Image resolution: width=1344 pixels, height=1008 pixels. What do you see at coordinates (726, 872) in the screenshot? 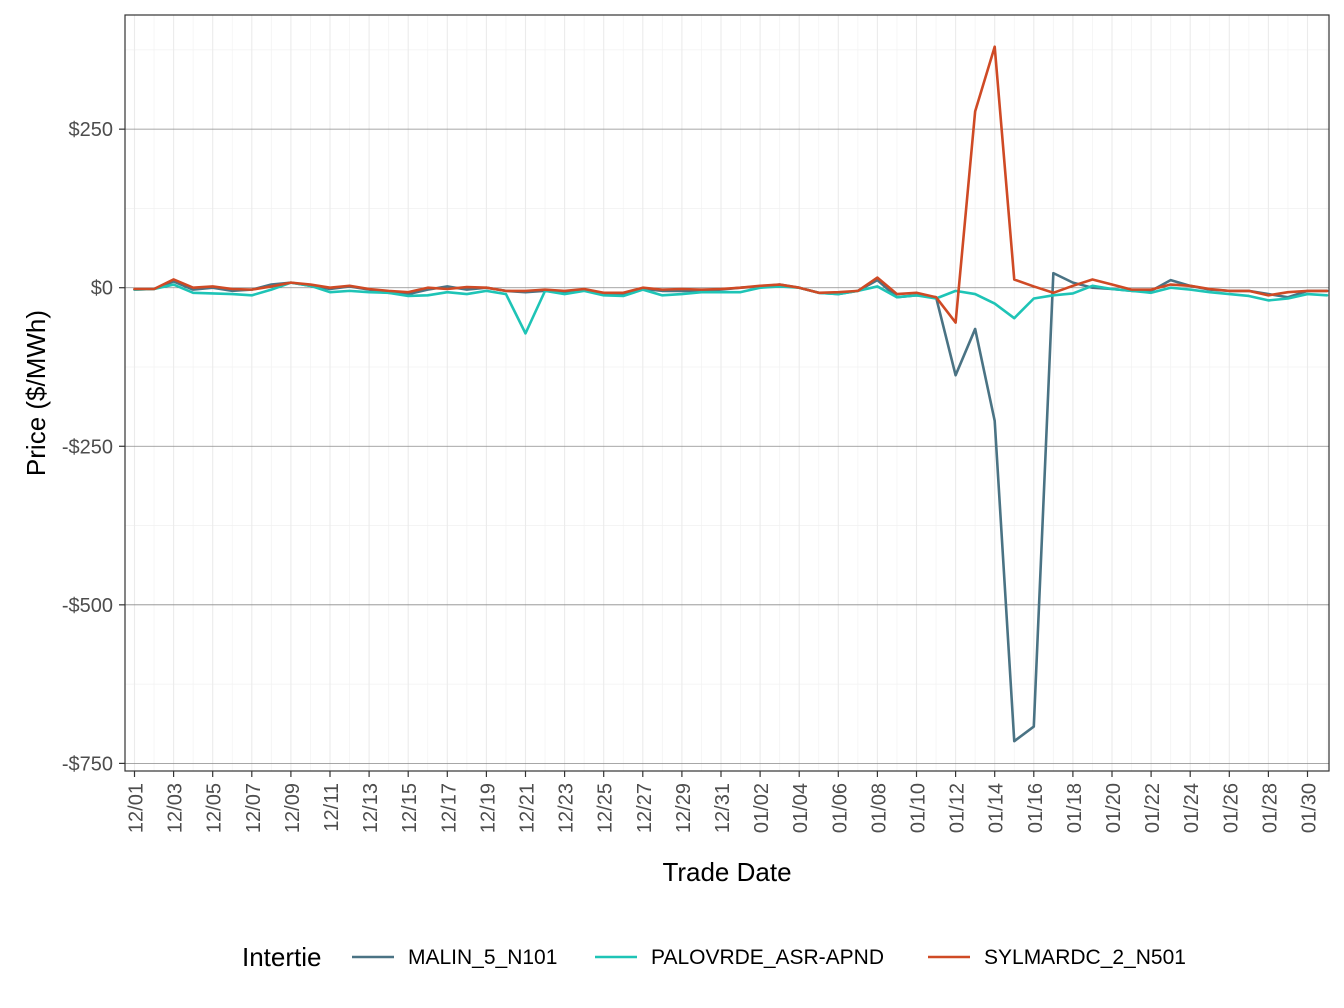
I see `x-axis-title: Trade Date` at bounding box center [726, 872].